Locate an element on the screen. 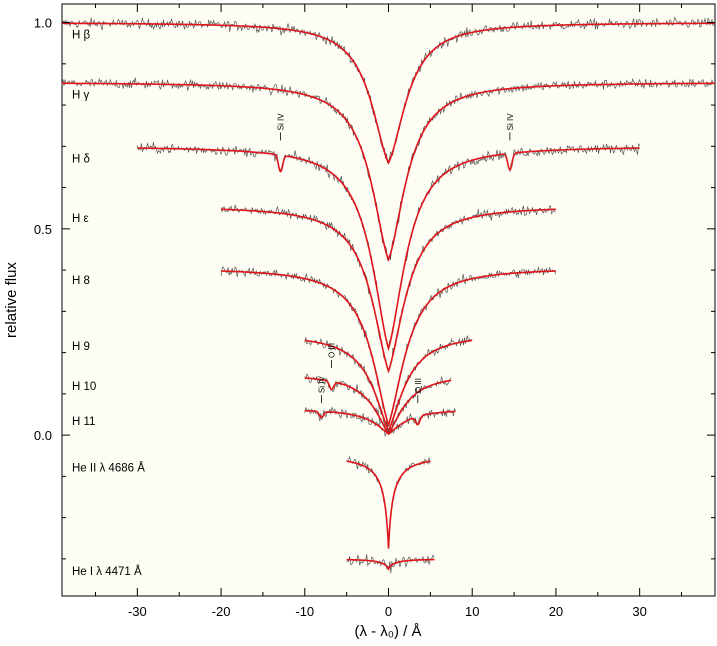 This screenshot has height=646, width=717. spectrum: H 11 Si IV O III is located at coordinates (264, 407).